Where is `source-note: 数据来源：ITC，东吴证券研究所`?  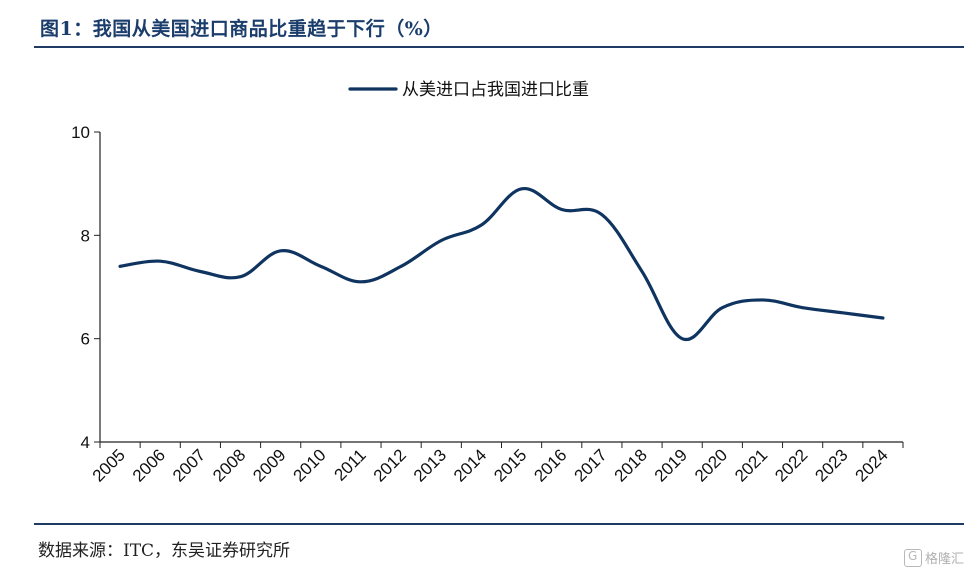 source-note: 数据来源：ITC，东吴证券研究所 is located at coordinates (164, 551).